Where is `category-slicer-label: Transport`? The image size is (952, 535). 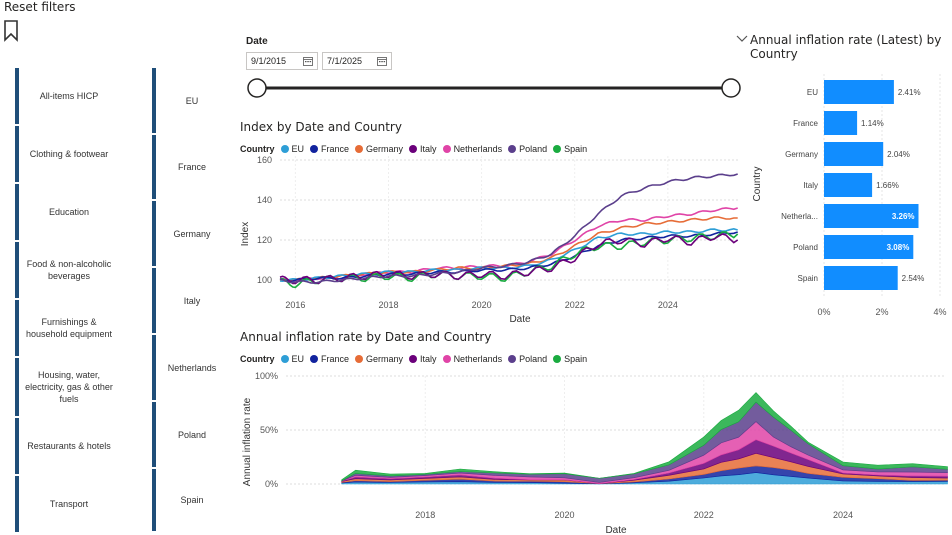 category-slicer-label: Transport is located at coordinates (69, 504).